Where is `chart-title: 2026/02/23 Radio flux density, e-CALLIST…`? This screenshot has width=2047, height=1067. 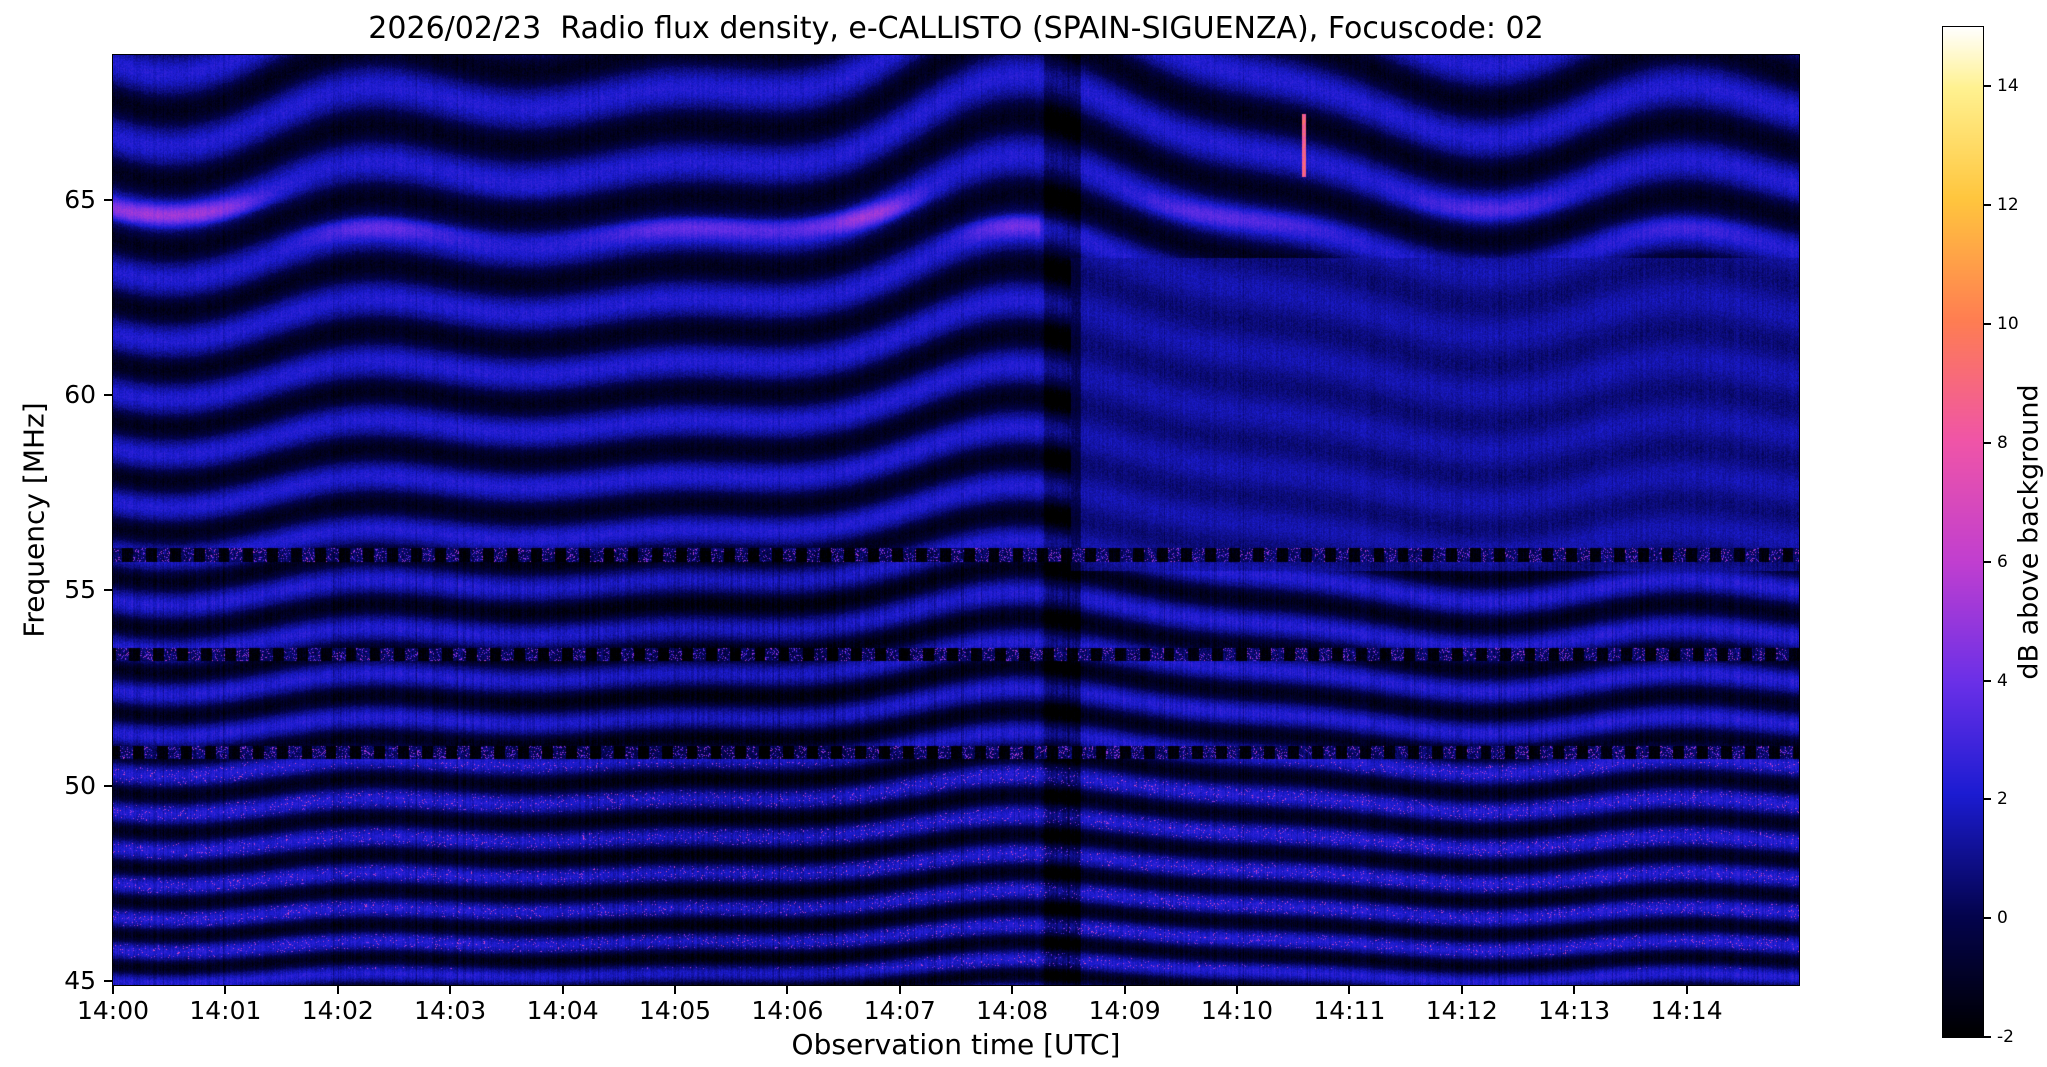
chart-title: 2026/02/23 Radio flux density, e-CALLIST… is located at coordinates (956, 28).